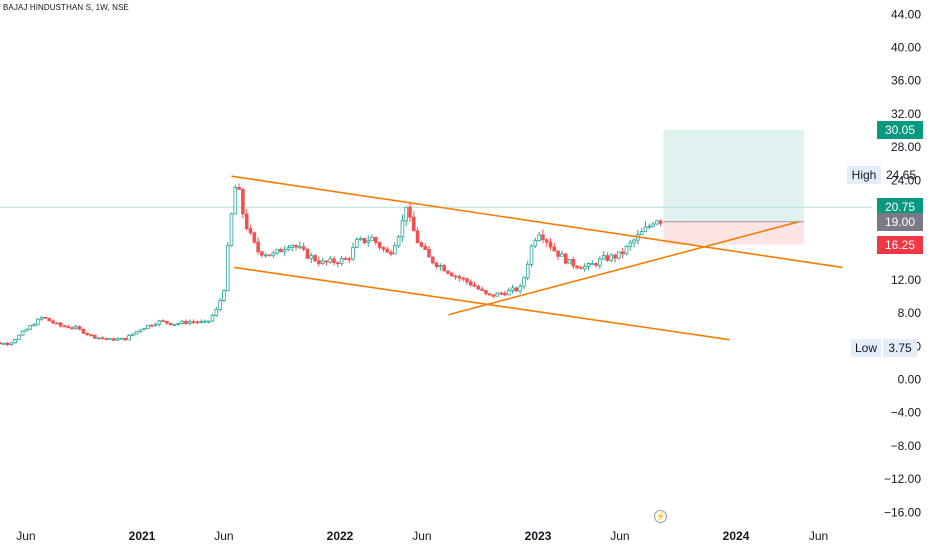 The image size is (932, 550). What do you see at coordinates (900, 130) in the screenshot?
I see `target-price-tag: 30.05` at bounding box center [900, 130].